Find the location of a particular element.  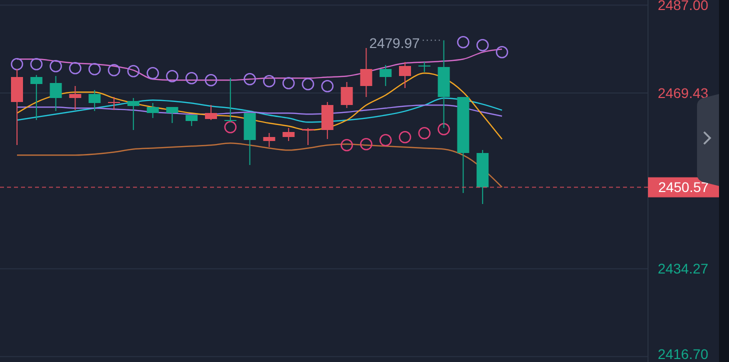

y-tick-label: 2434.27 is located at coordinates (683, 268).